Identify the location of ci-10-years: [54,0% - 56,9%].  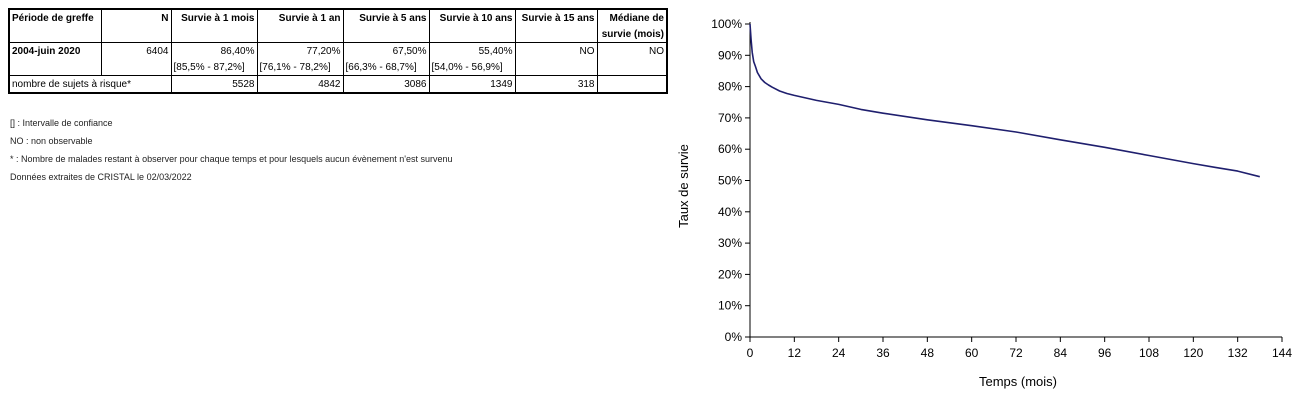
(472, 67).